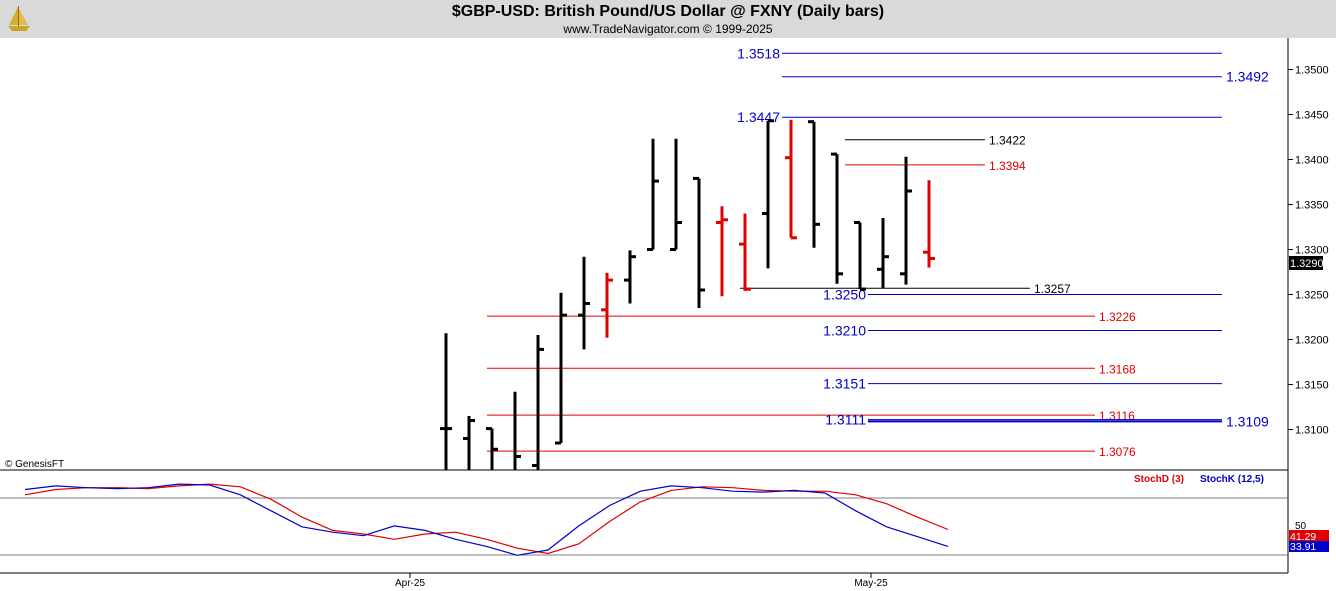 The width and height of the screenshot is (1336, 591). Describe the element at coordinates (668, 29) in the screenshot. I see `chart-subtitle: www.TradeNavigator.com © 1999-2025` at that location.